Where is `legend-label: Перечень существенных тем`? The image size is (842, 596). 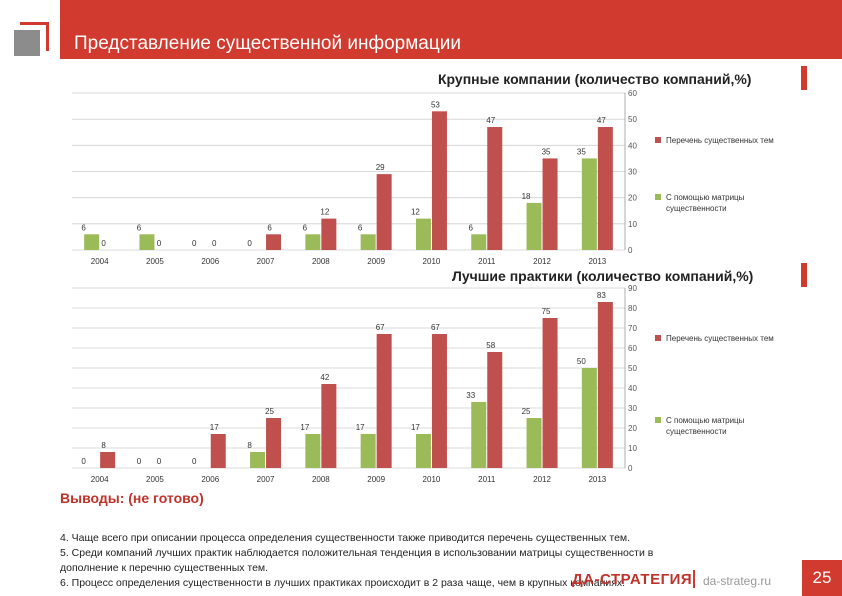
legend-label: Перечень существенных тем is located at coordinates (720, 140).